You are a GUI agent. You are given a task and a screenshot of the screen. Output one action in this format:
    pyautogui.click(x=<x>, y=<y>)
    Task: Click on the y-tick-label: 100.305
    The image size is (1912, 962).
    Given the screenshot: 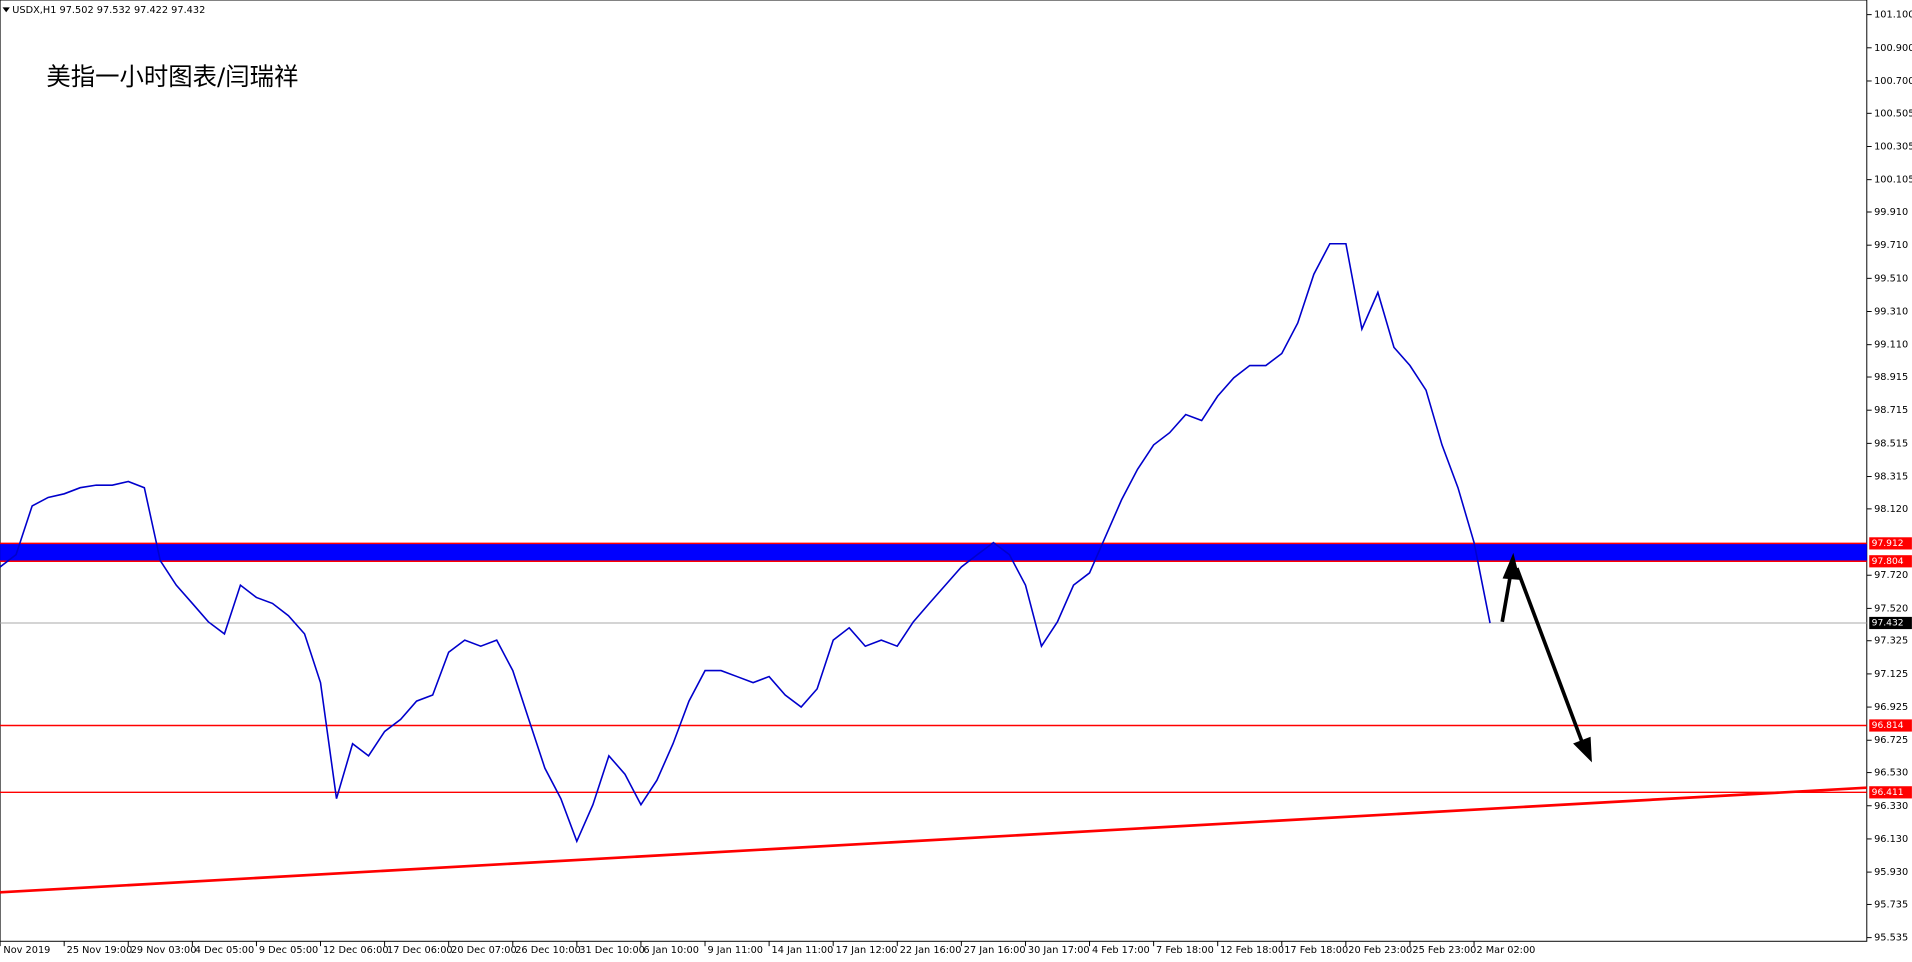 What is the action you would take?
    pyautogui.click(x=1893, y=146)
    